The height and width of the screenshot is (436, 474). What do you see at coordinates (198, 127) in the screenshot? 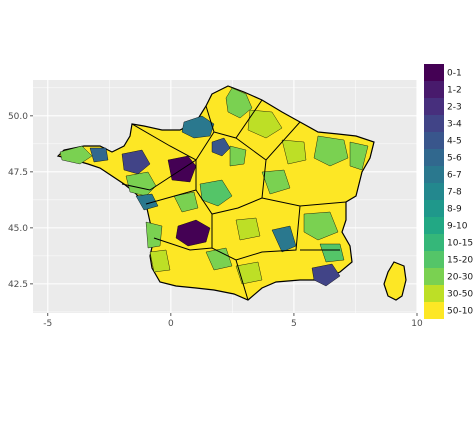
I see `district-normandy-teal` at bounding box center [198, 127].